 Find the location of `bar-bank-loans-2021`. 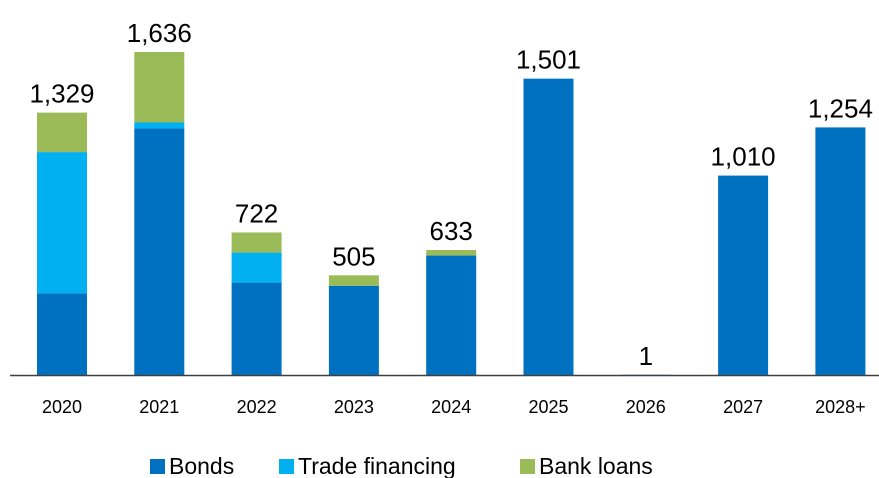

bar-bank-loans-2021 is located at coordinates (159, 87).